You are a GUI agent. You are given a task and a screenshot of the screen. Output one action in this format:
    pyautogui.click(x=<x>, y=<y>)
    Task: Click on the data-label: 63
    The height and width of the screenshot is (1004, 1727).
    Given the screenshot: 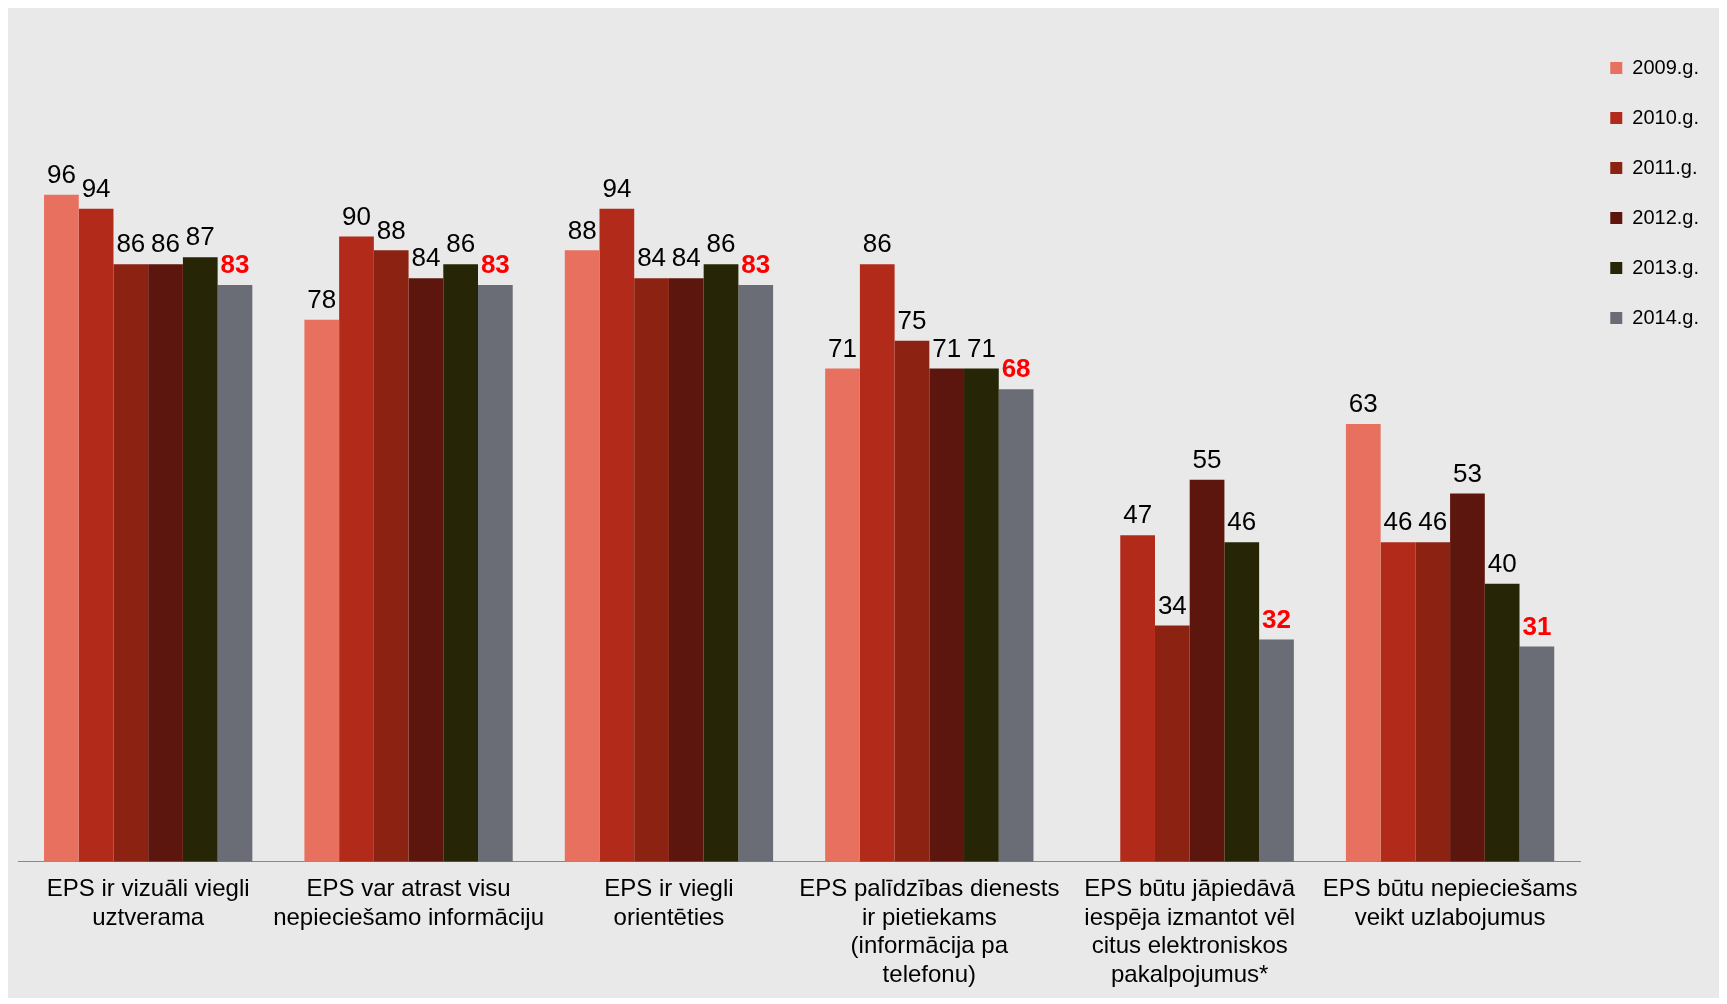 What is the action you would take?
    pyautogui.click(x=1363, y=403)
    